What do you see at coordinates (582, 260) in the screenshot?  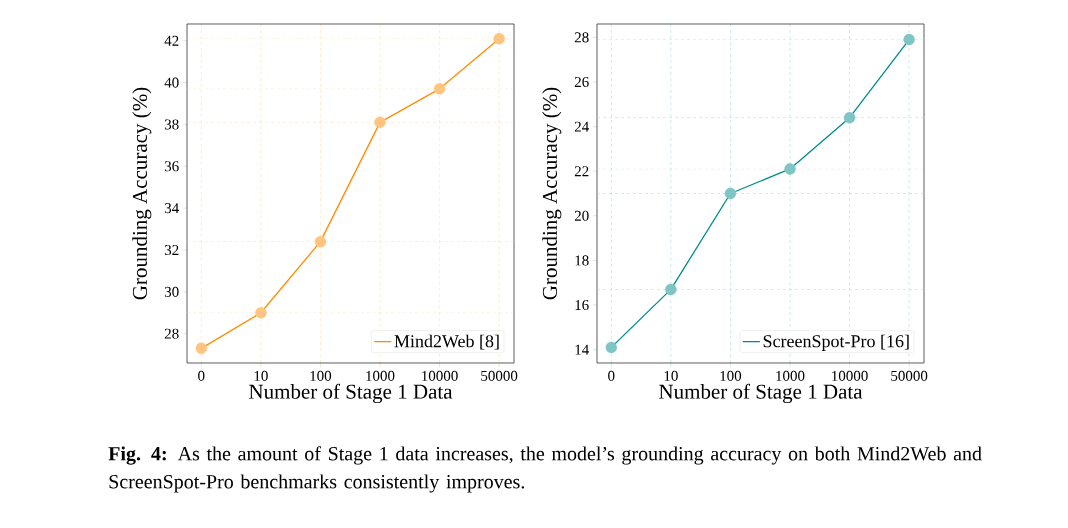 I see `y-tick-label: 18` at bounding box center [582, 260].